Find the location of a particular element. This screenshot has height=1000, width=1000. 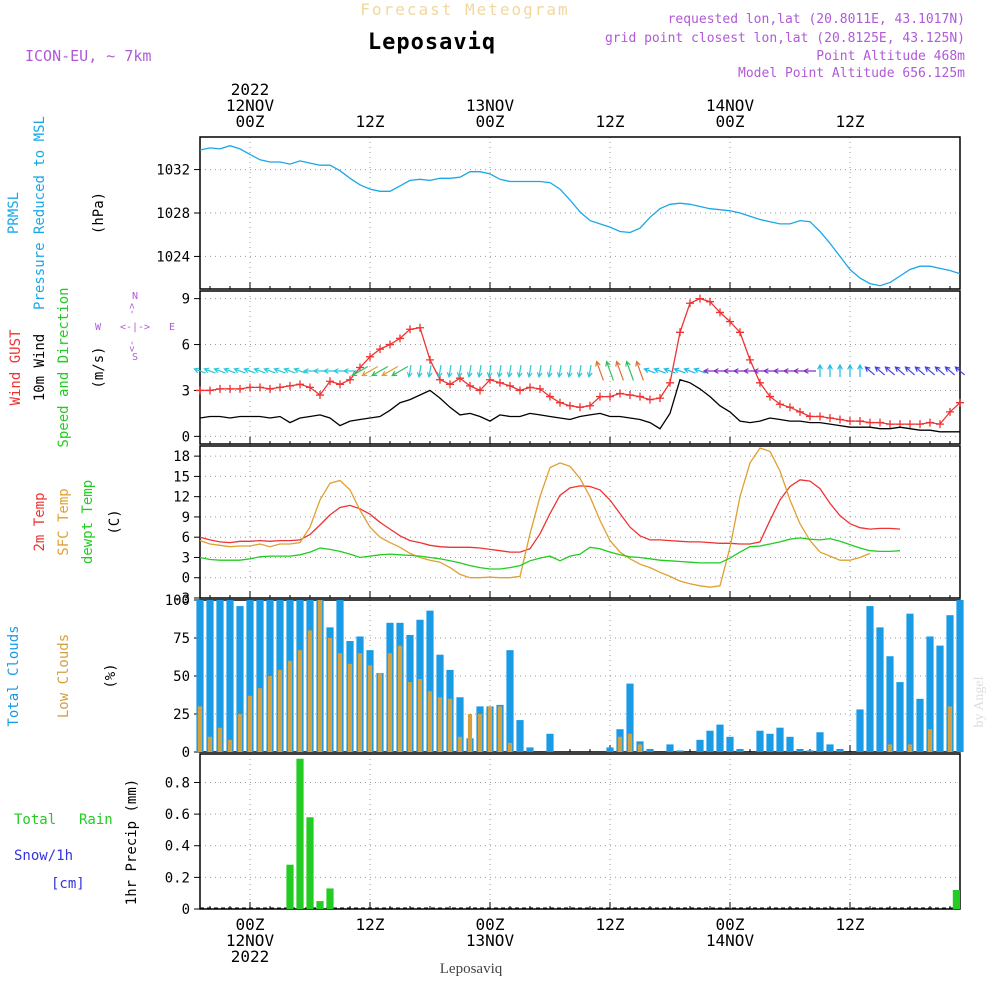

y-axis-label: Total Clouds is located at coordinates (14, 675).